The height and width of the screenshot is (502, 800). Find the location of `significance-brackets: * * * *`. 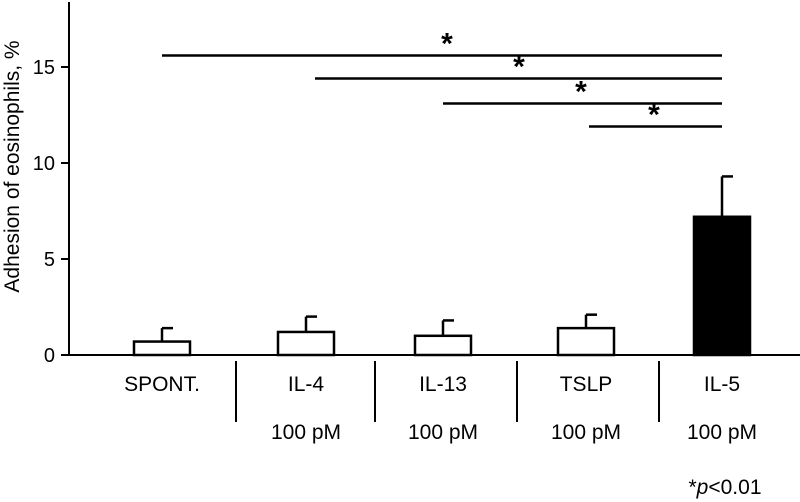

significance-brackets: * * * * is located at coordinates (442, 79).